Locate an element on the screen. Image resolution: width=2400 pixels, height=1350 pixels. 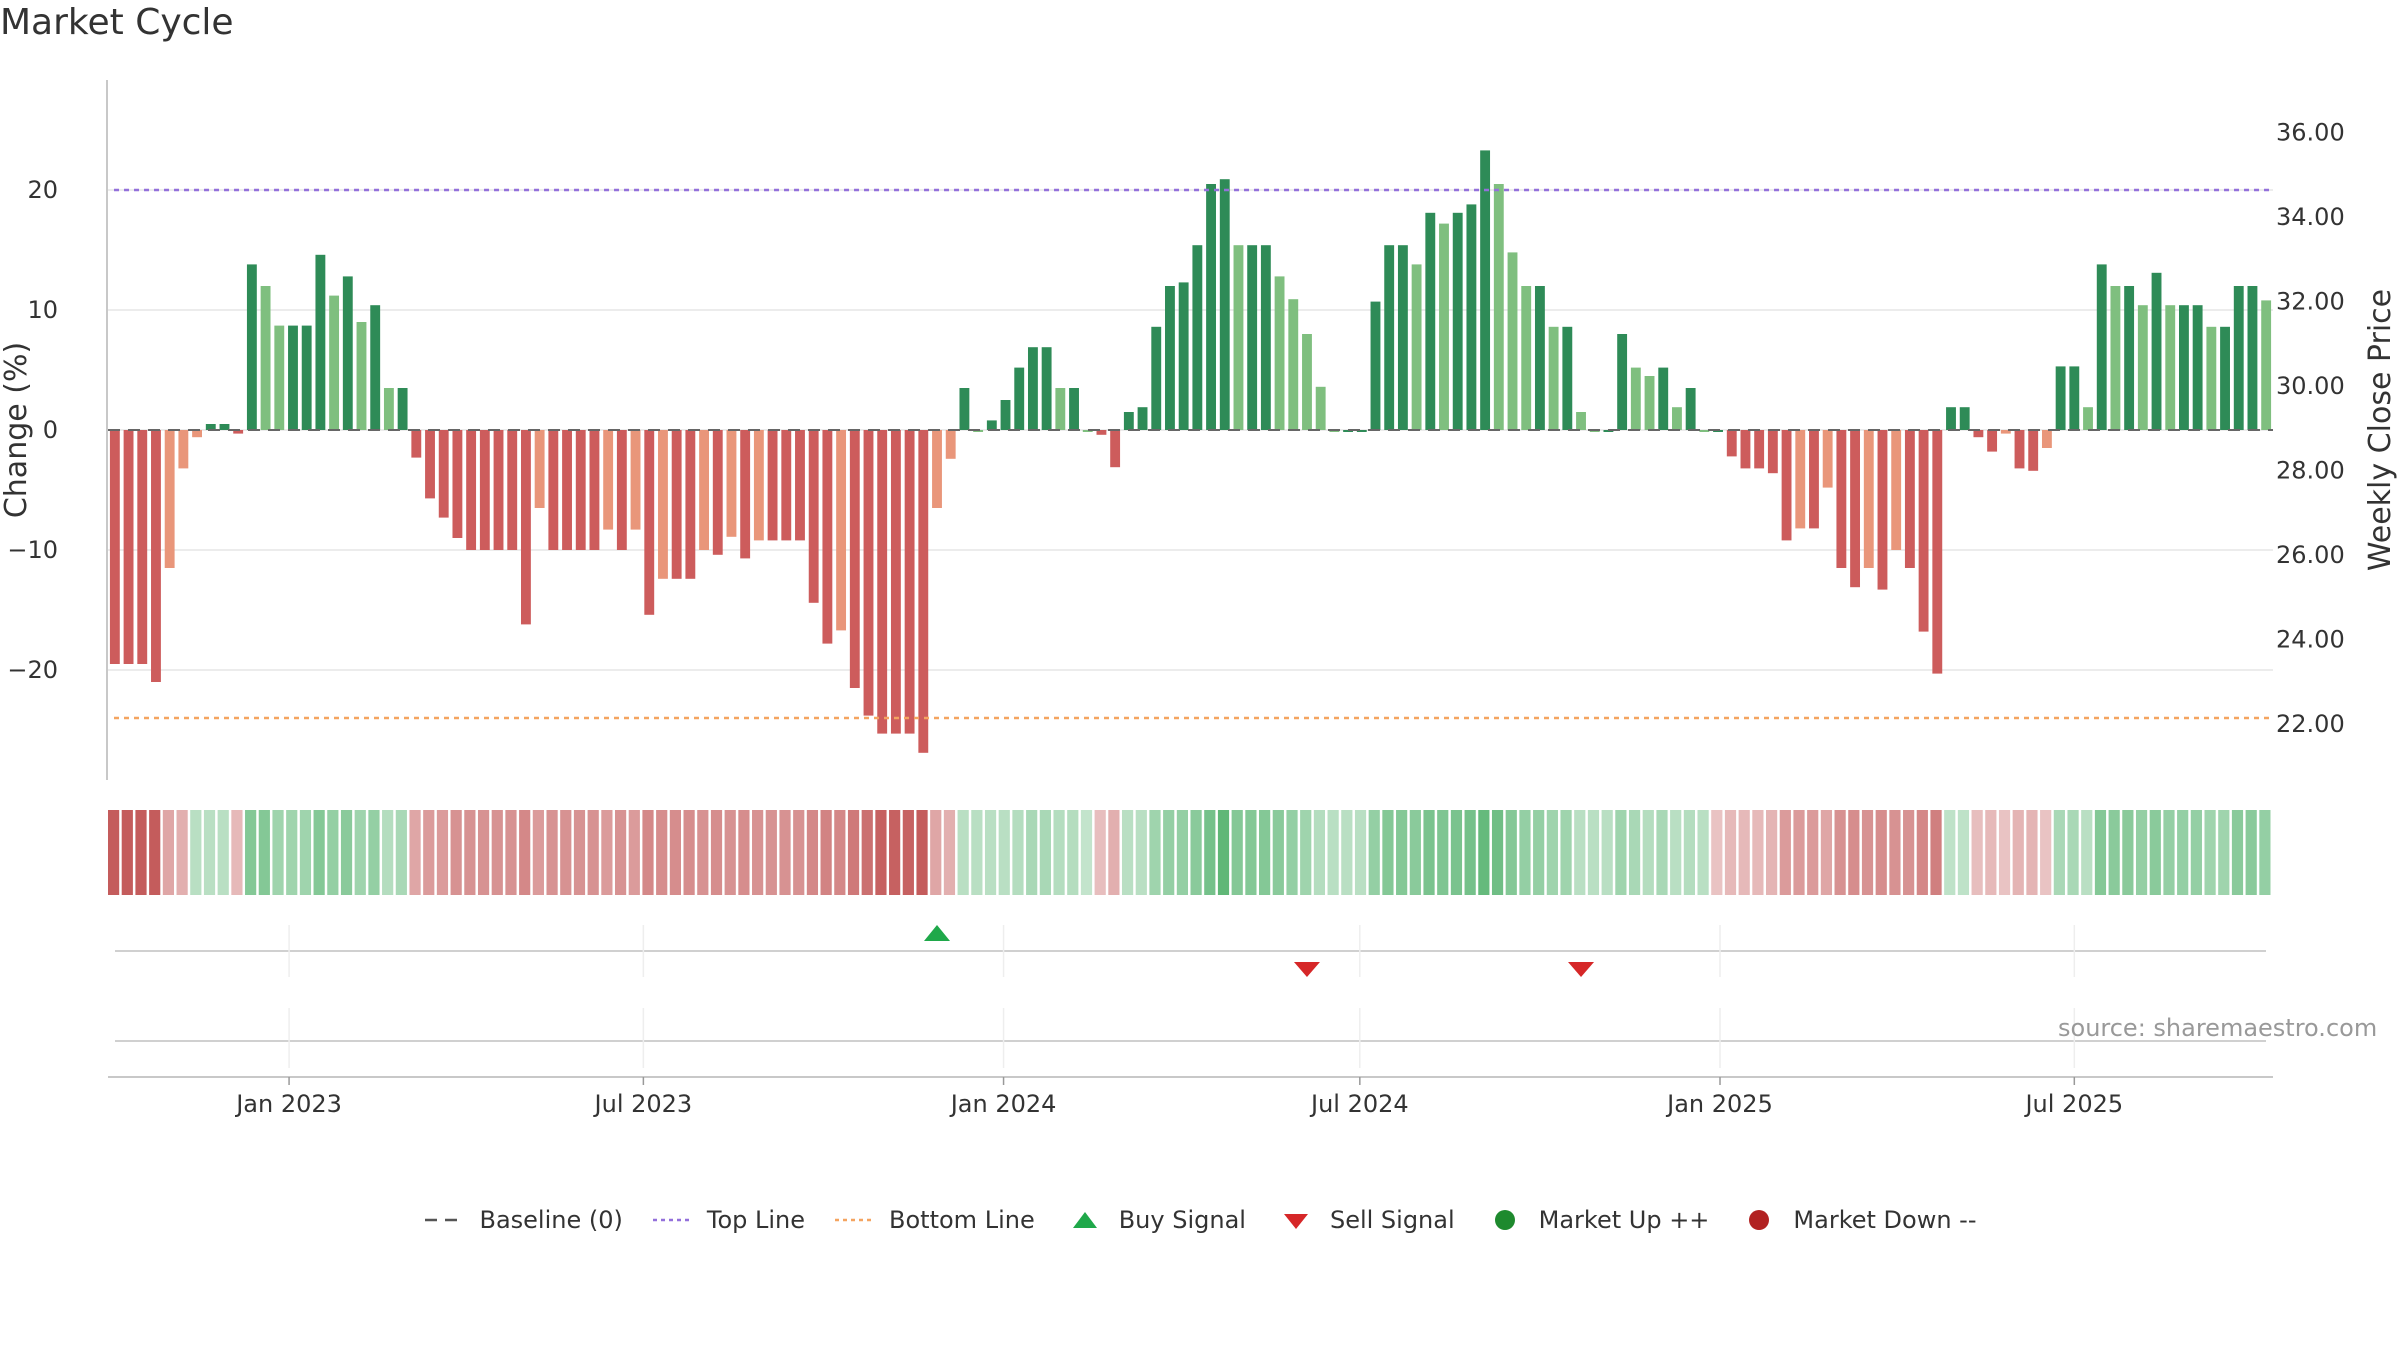
legend-label-top-line: Top Line is located at coordinates (756, 1220).